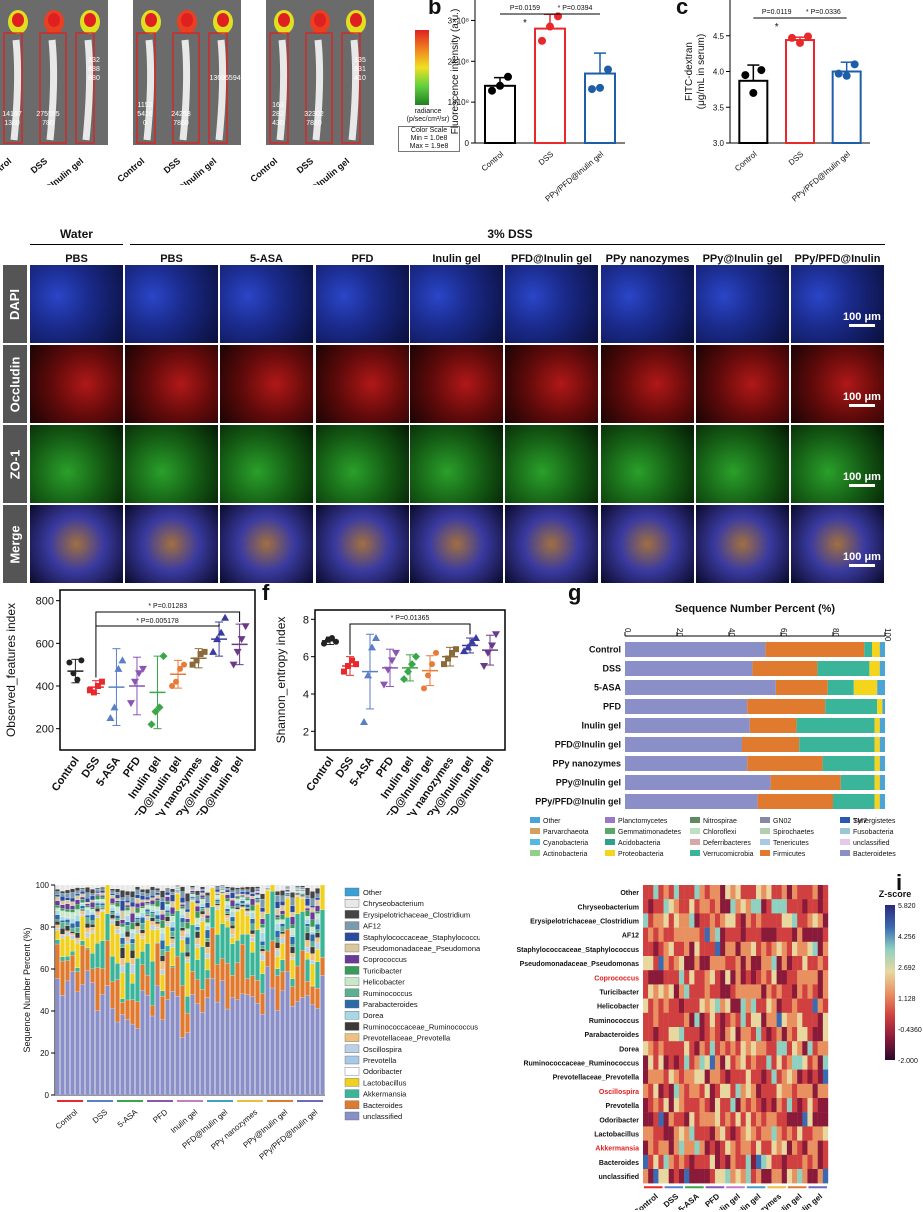 This screenshot has height=1212, width=923. What do you see at coordinates (172, 166) in the screenshot?
I see `group-label: DSS` at bounding box center [172, 166].